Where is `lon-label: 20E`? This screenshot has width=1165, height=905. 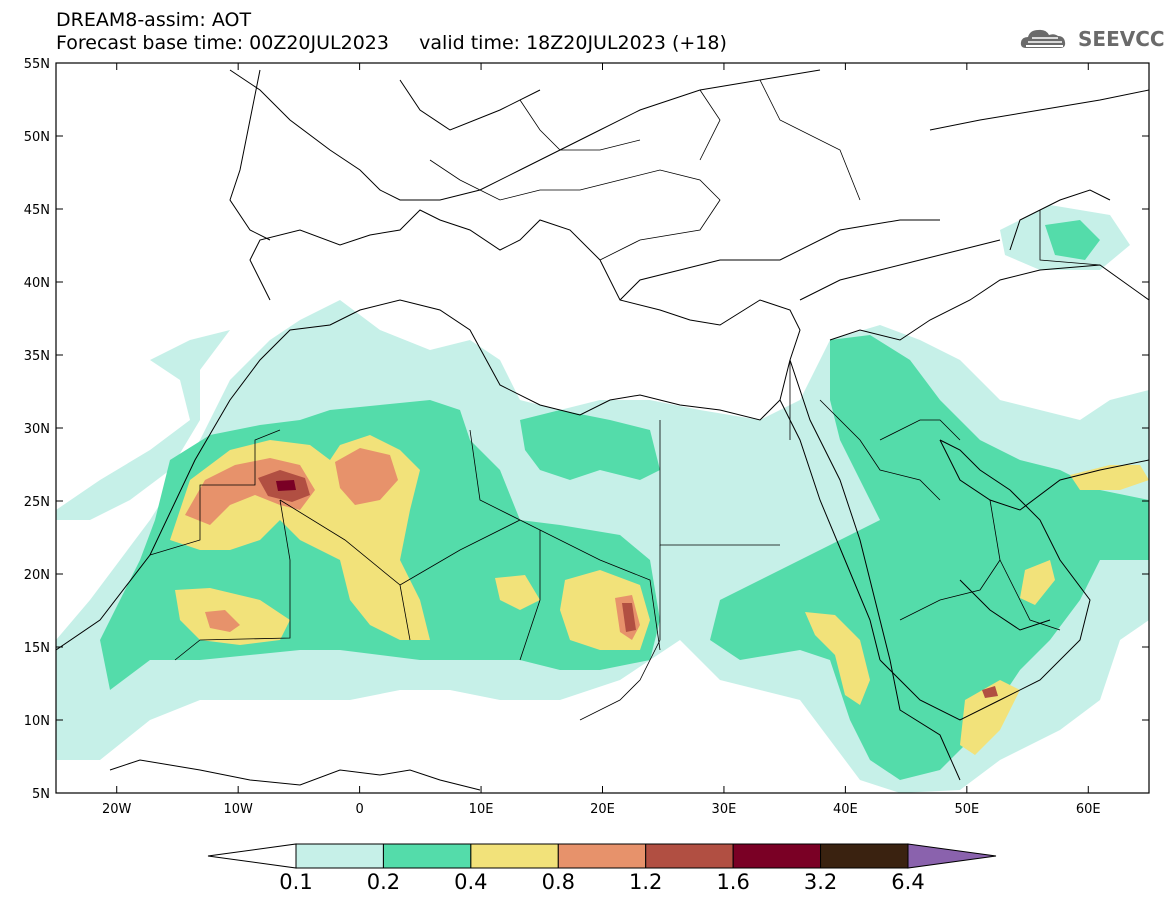 lon-label: 20E is located at coordinates (602, 809).